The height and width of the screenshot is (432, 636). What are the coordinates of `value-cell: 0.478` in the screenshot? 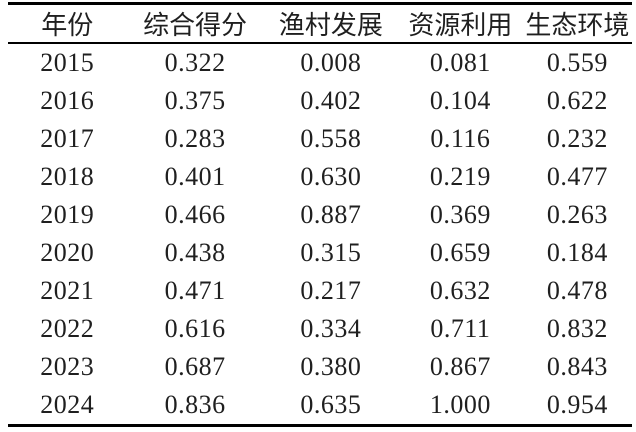 It's located at (577, 290).